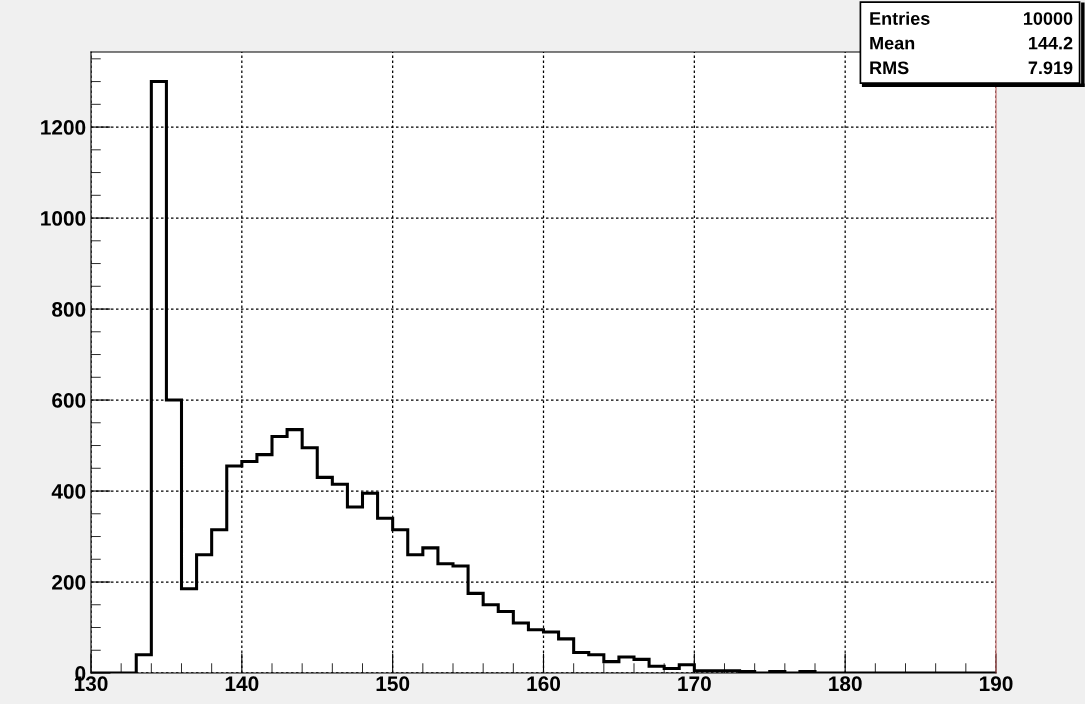 The width and height of the screenshot is (1085, 704). I want to click on y-tick-label: 800, so click(69, 309).